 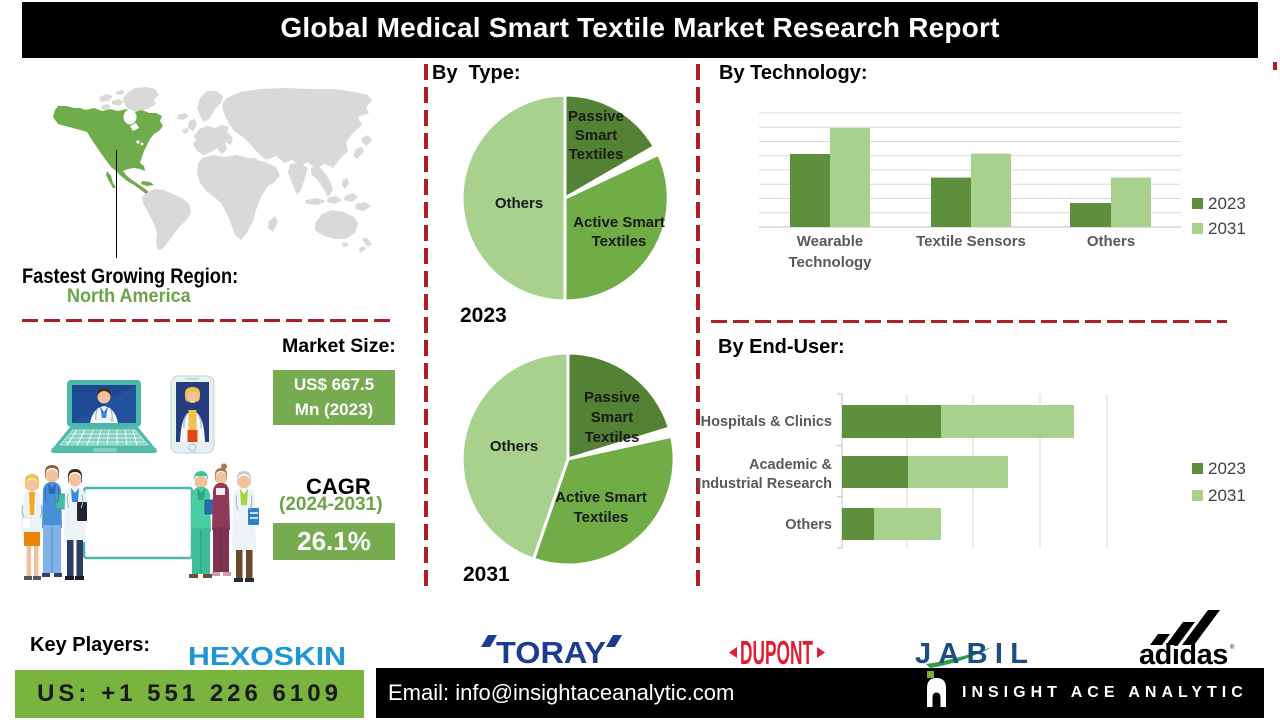 I want to click on svg-text: adidas, so click(x=1183, y=653).